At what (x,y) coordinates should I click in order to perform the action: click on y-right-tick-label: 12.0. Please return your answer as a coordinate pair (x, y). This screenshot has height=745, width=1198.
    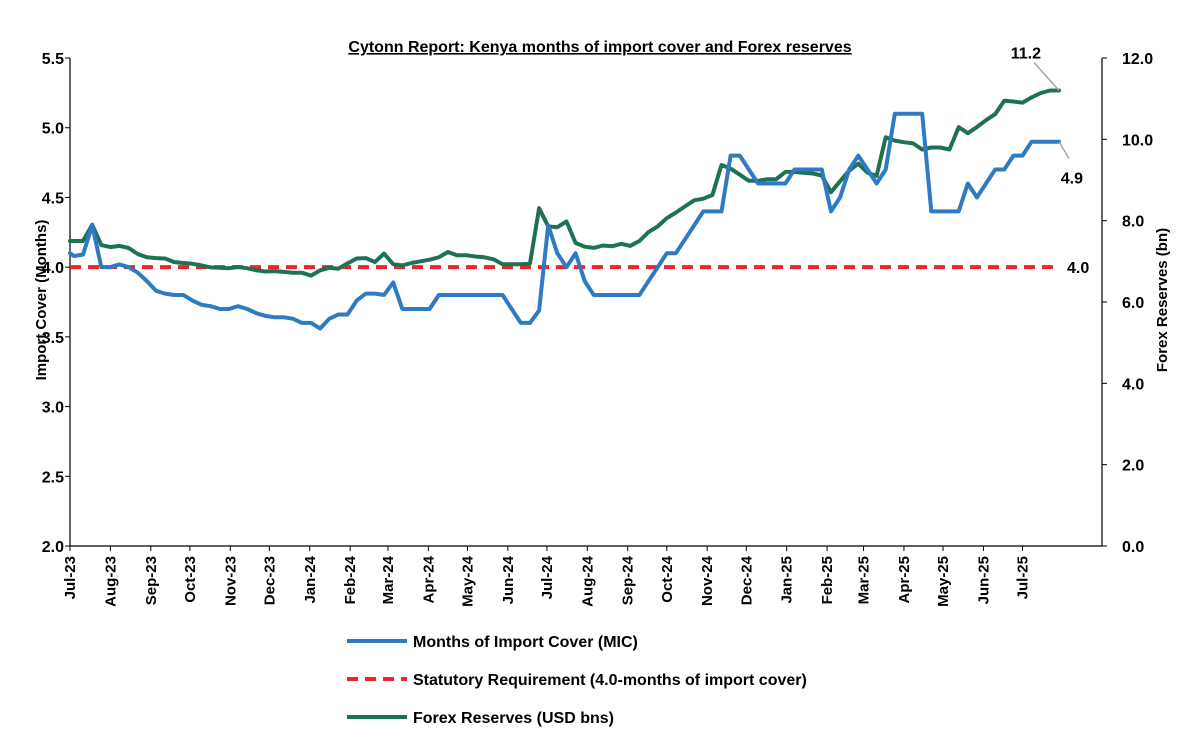
    Looking at the image, I should click on (1137, 59).